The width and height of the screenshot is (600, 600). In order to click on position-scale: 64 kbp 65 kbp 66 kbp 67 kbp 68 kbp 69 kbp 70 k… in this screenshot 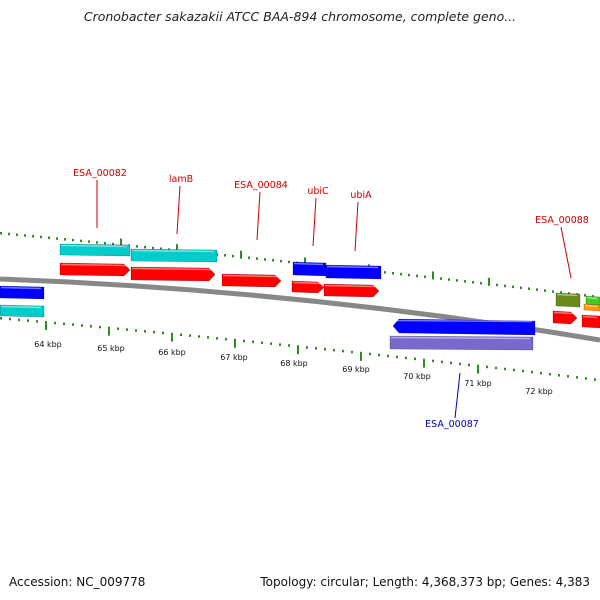, I will do `click(293, 368)`.